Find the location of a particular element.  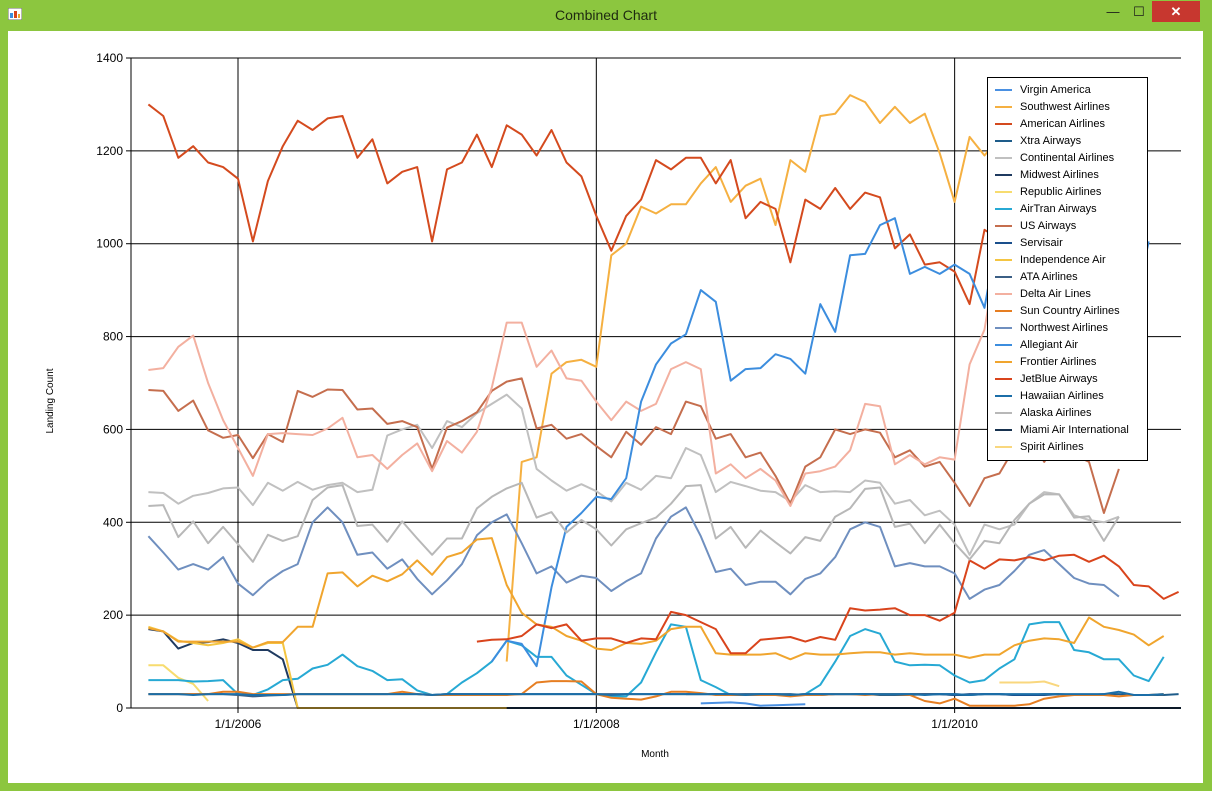

legend-item: American Airlines is located at coordinates (1067, 125).